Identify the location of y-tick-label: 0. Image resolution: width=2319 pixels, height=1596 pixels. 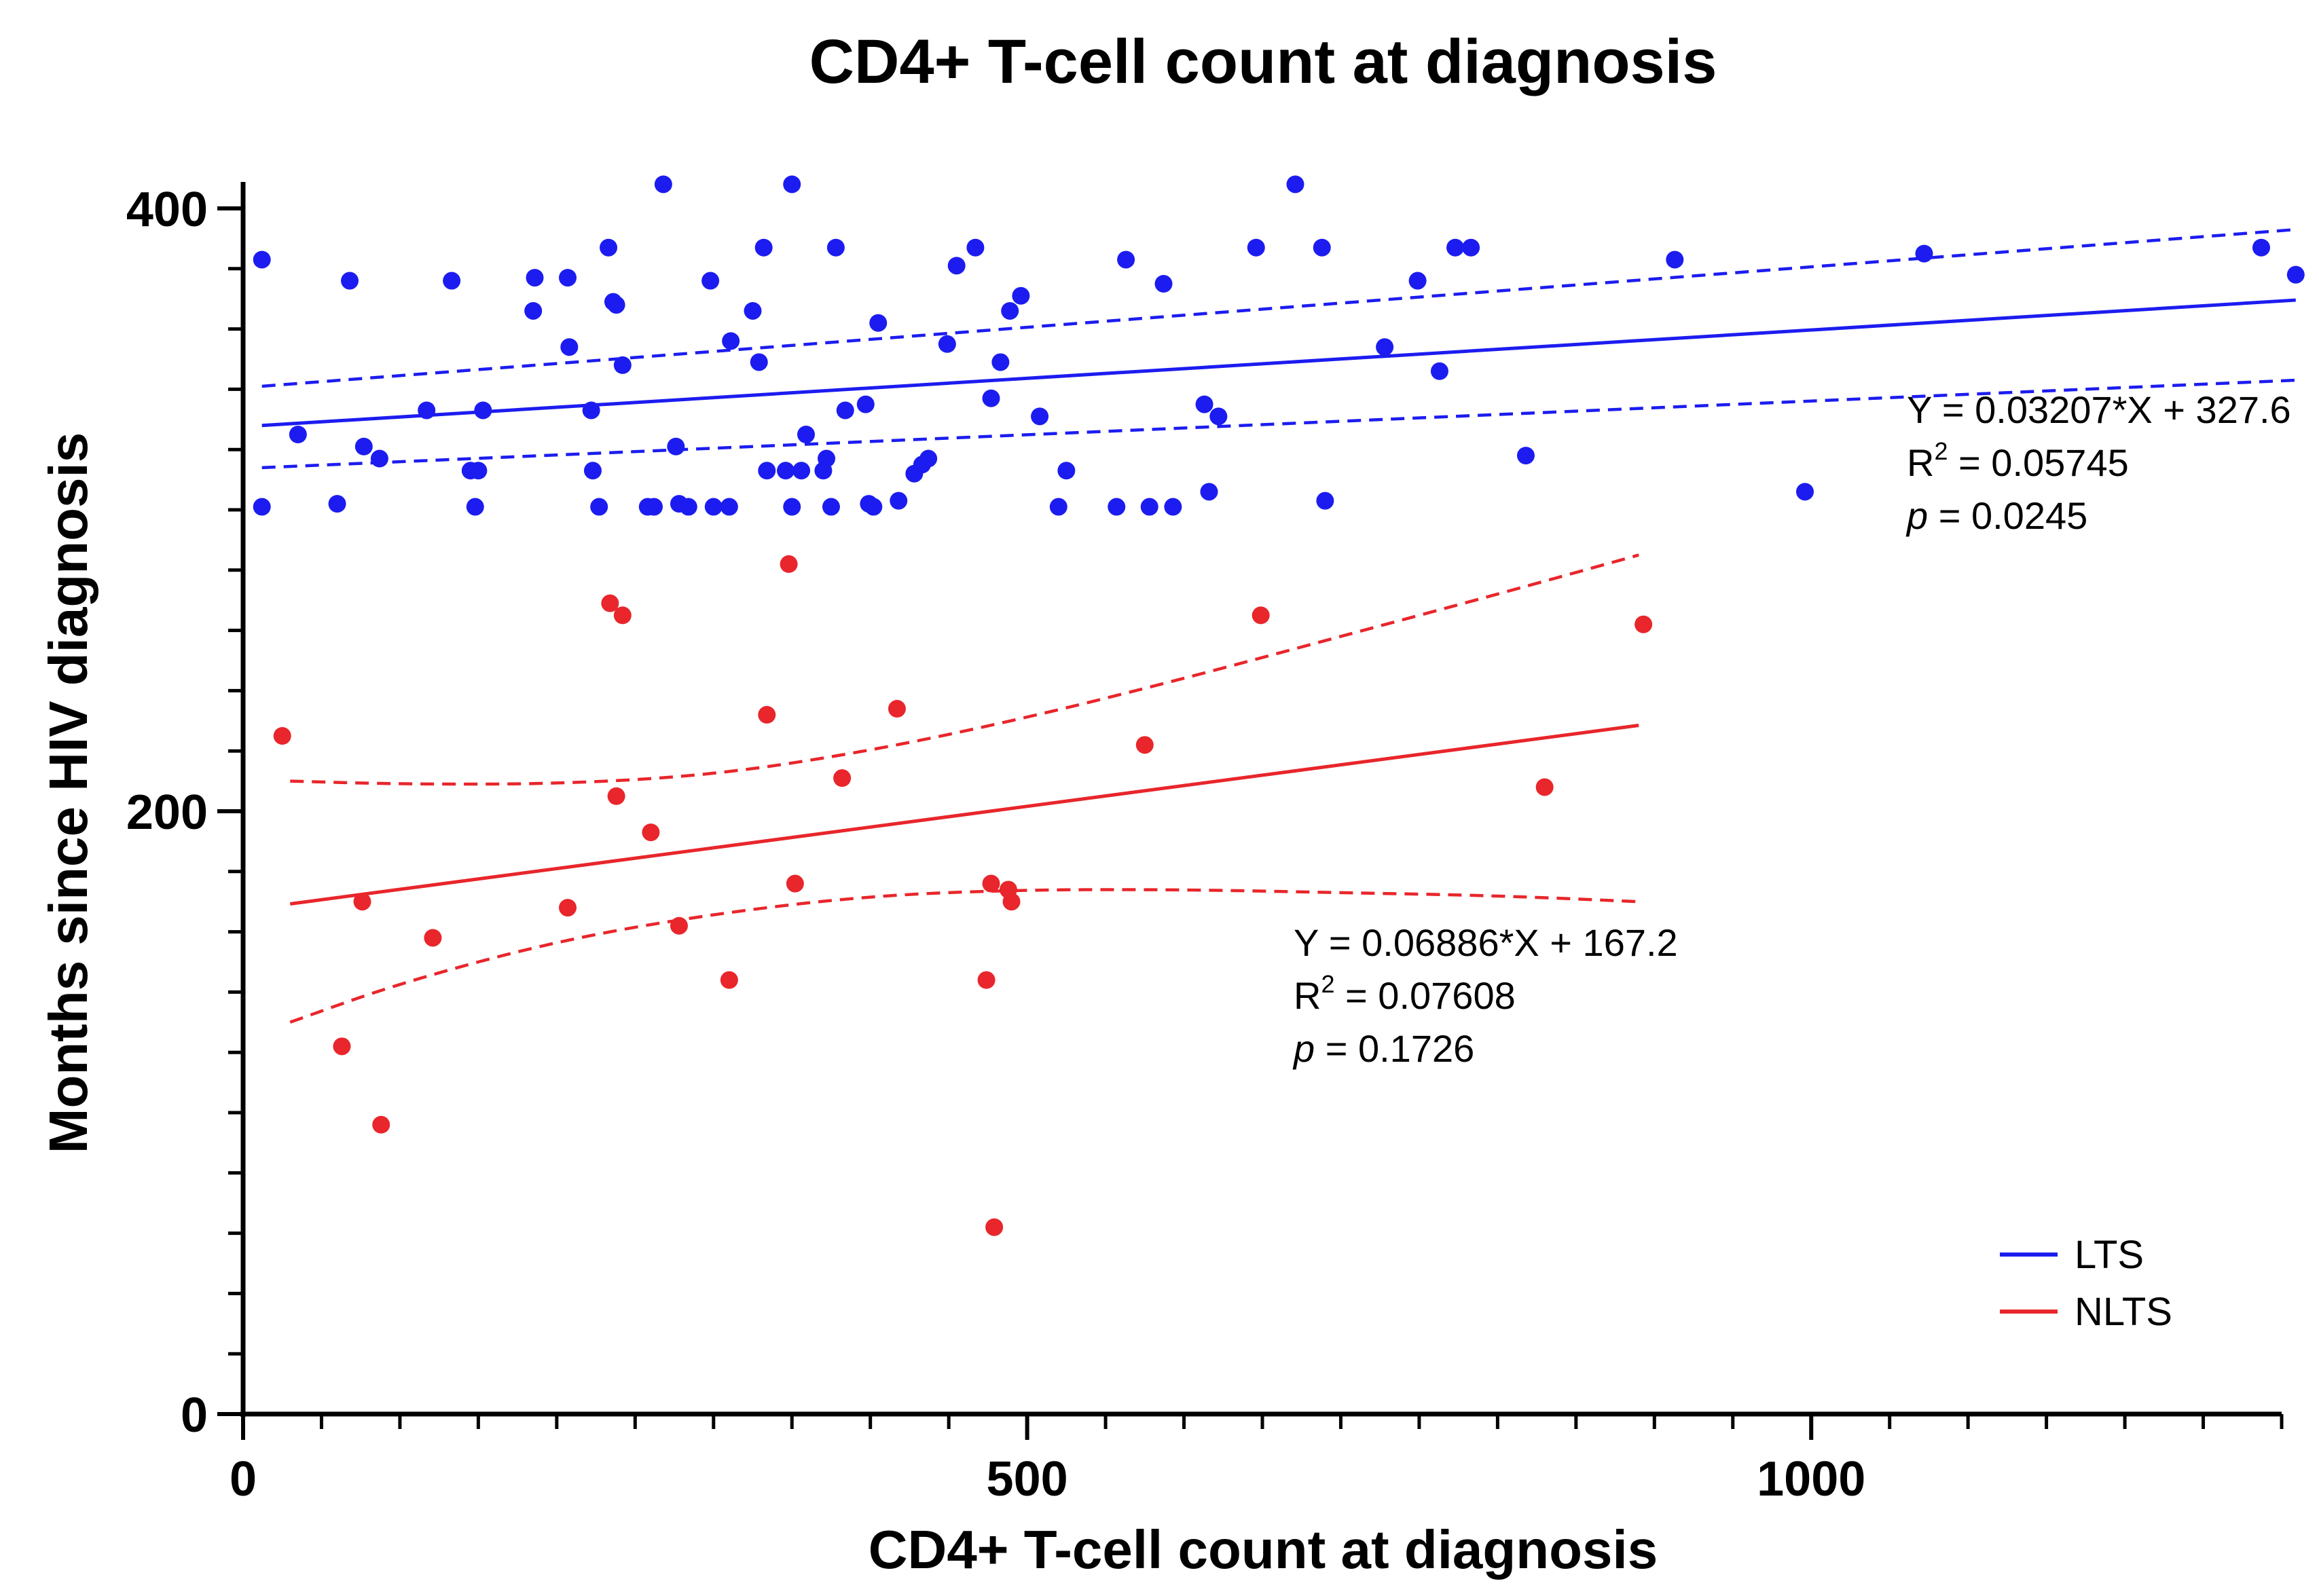
(194, 1415).